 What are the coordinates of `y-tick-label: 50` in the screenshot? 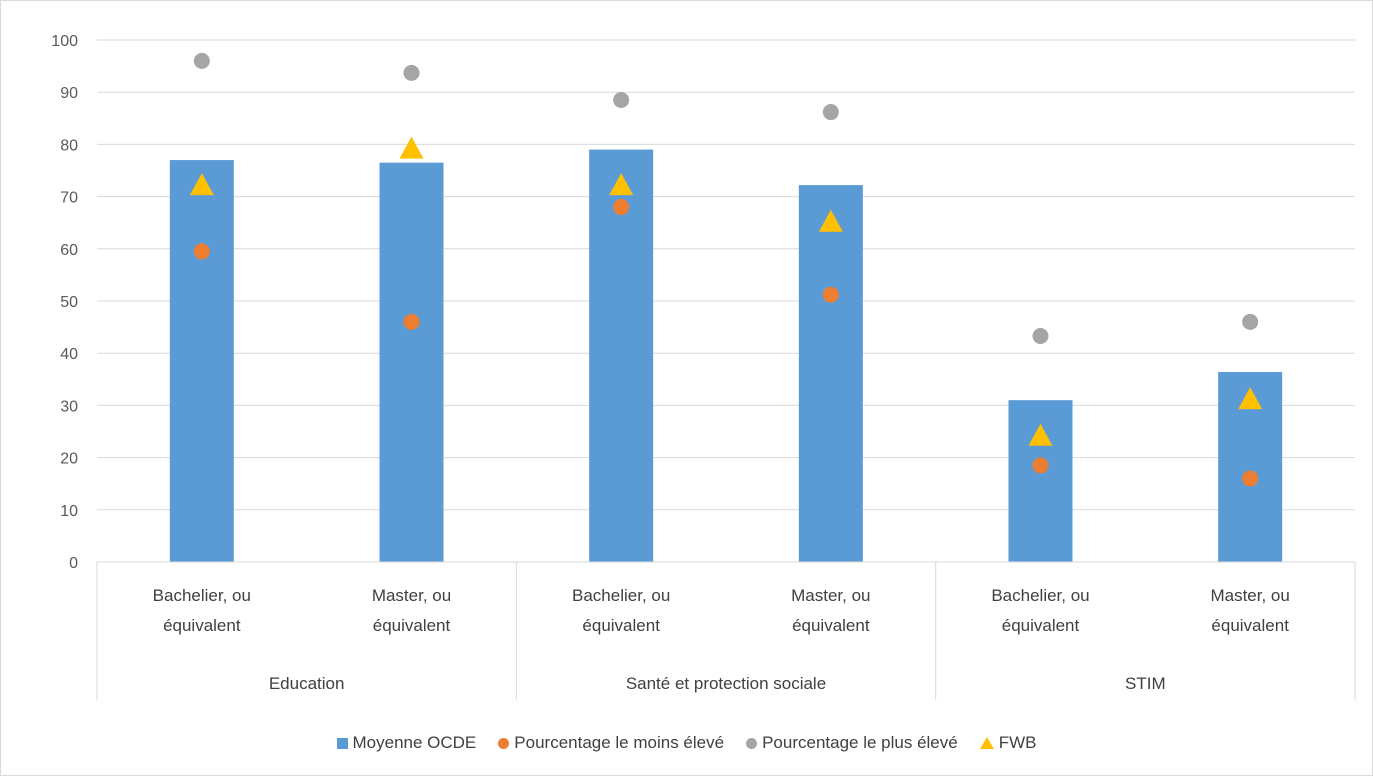 It's located at (69, 302).